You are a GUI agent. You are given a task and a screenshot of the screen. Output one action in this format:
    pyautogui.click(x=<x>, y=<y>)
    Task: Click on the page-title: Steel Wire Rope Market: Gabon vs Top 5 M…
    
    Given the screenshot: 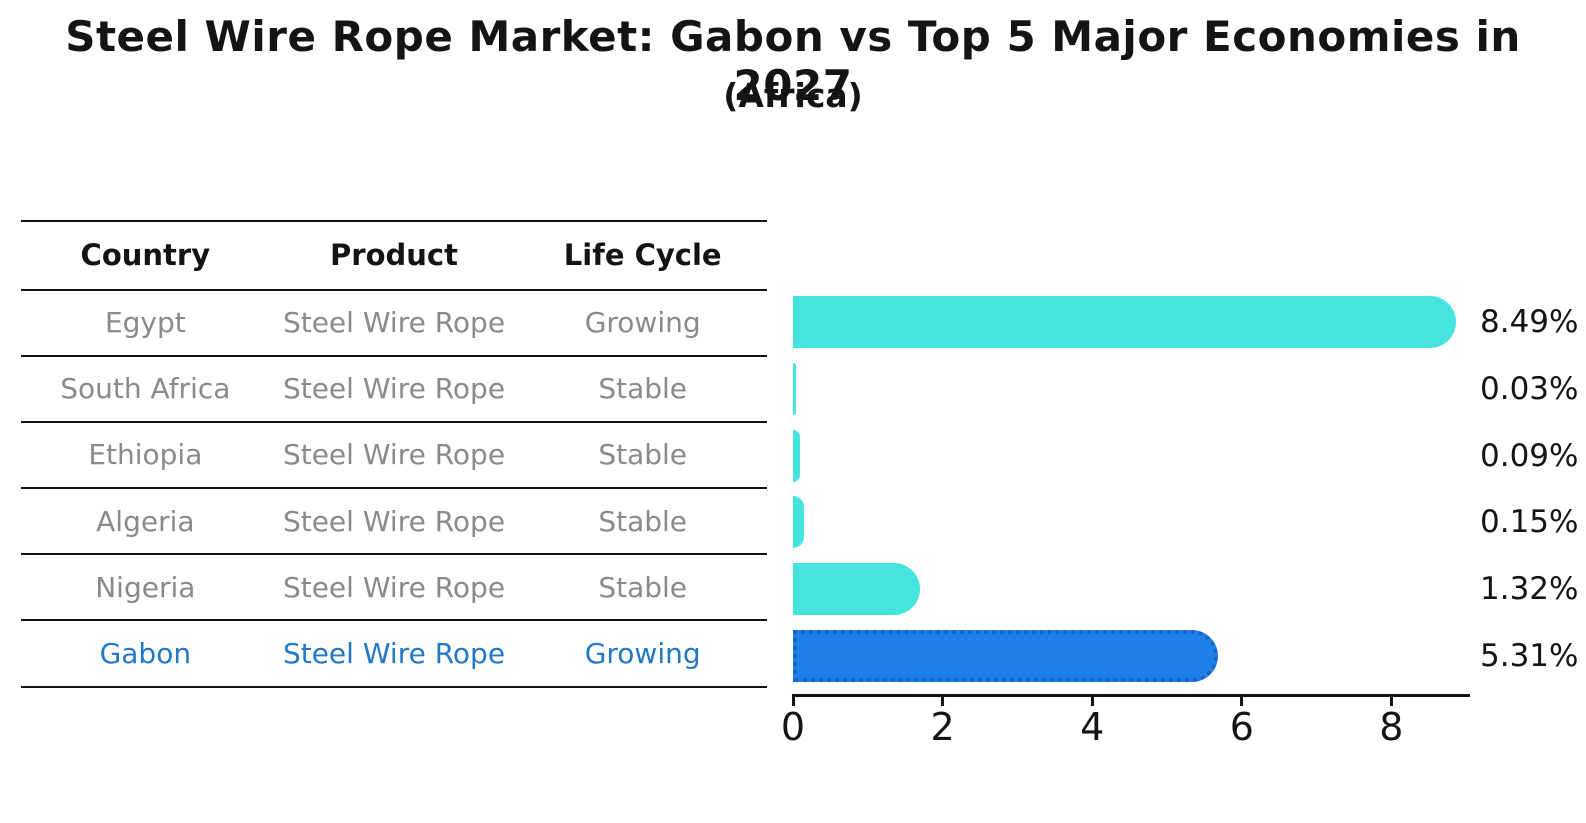 What is the action you would take?
    pyautogui.click(x=793, y=61)
    